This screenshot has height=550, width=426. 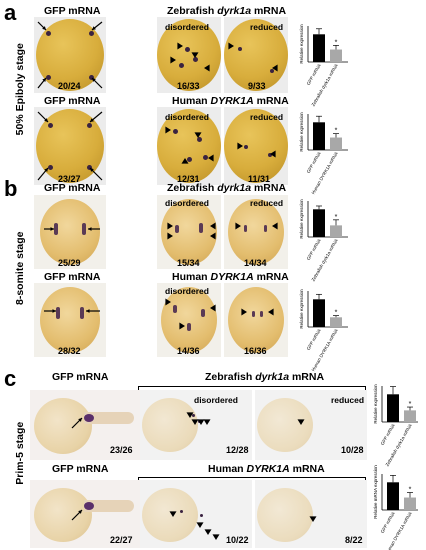 What do you see at coordinates (121, 540) in the screenshot?
I see `count-c2-control: 22/27` at bounding box center [121, 540].